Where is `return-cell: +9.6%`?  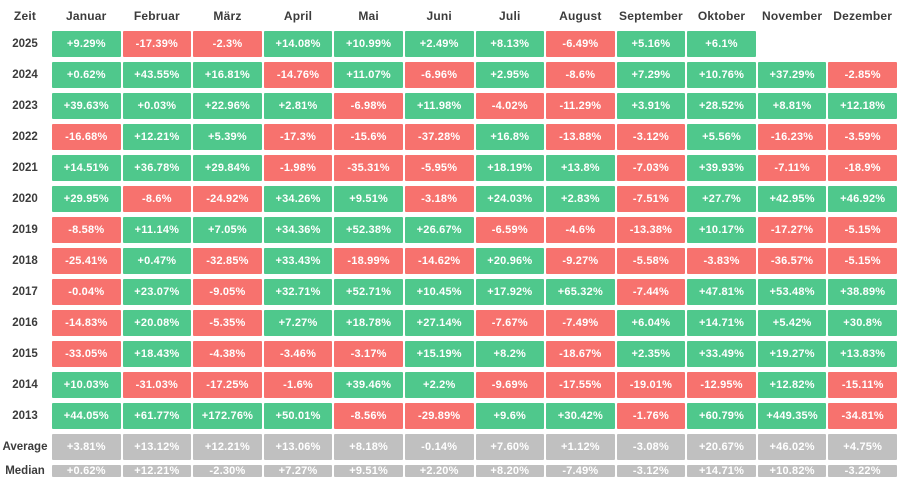
return-cell: +9.6% is located at coordinates (510, 416).